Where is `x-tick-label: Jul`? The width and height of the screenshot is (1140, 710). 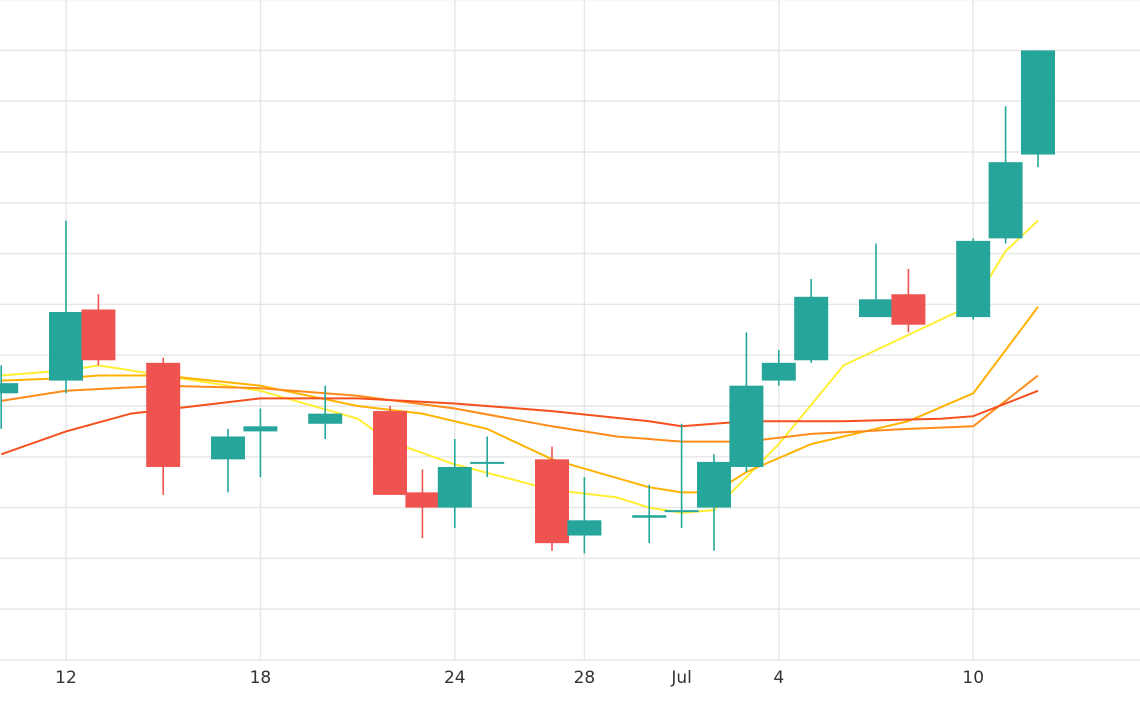
x-tick-label: Jul is located at coordinates (681, 678).